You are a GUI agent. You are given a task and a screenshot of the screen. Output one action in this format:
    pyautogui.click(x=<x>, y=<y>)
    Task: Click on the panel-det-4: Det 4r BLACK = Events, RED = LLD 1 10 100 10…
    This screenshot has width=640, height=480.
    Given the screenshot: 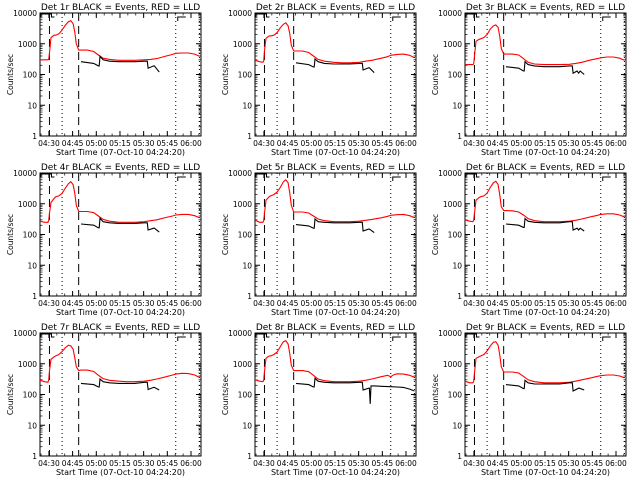 What is the action you would take?
    pyautogui.click(x=104, y=240)
    